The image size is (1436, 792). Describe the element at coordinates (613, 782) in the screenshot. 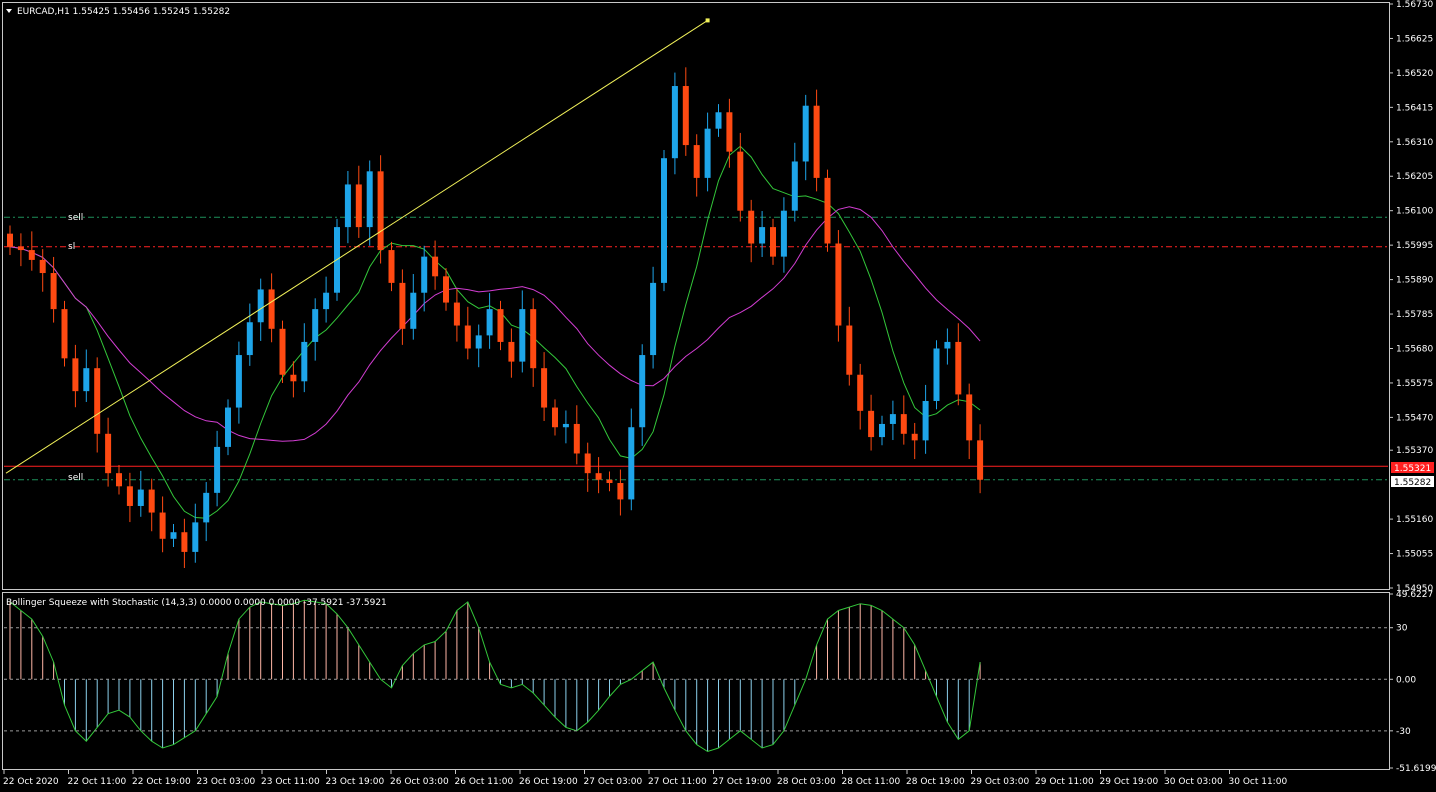

I see `time-tick-label: 27 Oct 03:00` at that location.